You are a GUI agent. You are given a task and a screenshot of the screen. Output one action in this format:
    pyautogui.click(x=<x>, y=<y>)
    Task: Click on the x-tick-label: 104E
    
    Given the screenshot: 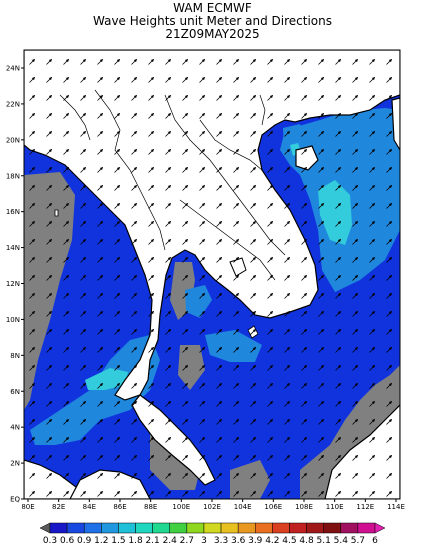 What is the action you would take?
    pyautogui.click(x=243, y=507)
    